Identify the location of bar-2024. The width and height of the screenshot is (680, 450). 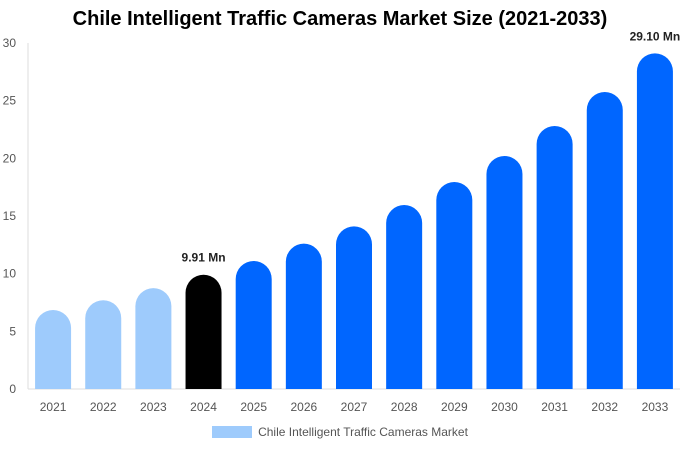
(203, 331).